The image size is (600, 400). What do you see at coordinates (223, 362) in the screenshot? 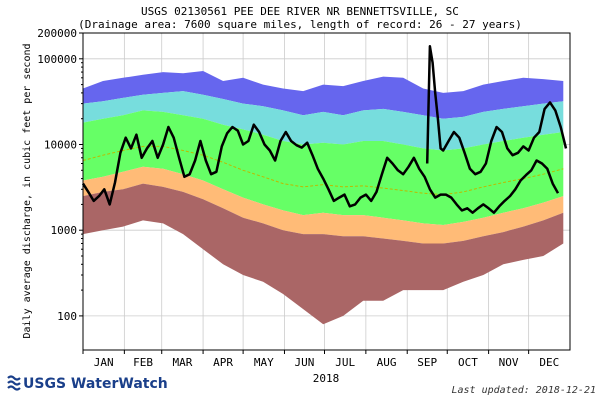
I see `x-month-label: APR` at bounding box center [223, 362].